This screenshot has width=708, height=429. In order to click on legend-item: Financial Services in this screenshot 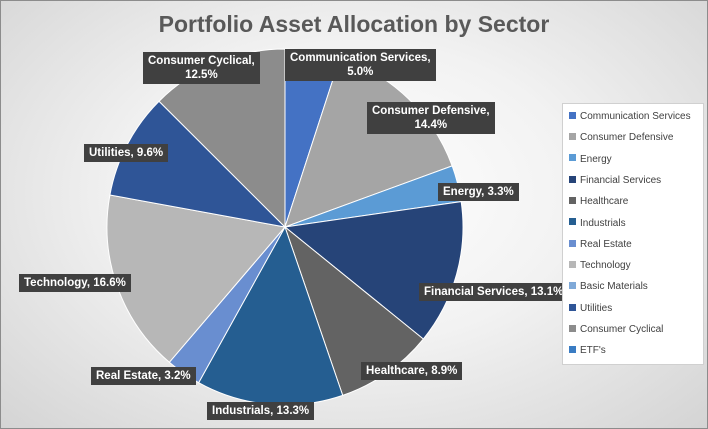, I will do `click(615, 181)`.